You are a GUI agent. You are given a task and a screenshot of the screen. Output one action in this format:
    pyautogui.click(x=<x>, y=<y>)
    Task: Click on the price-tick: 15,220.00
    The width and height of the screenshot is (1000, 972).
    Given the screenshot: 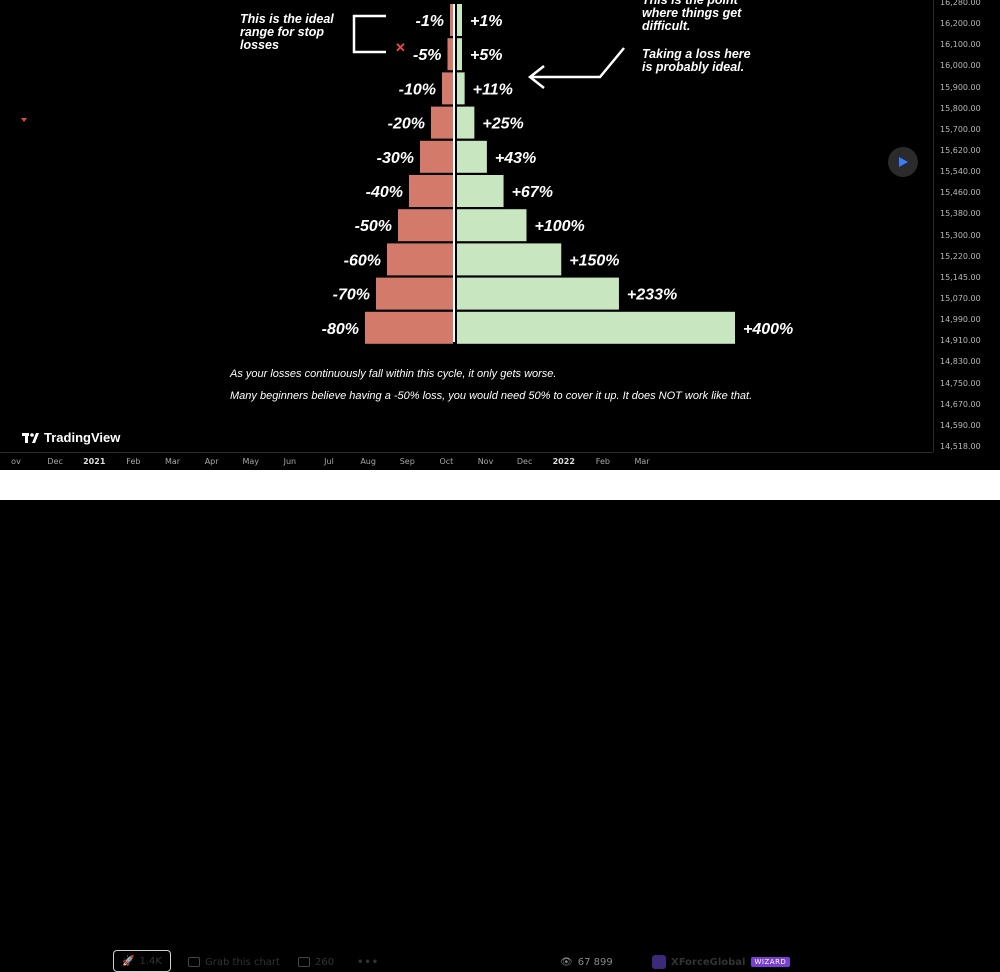 What is the action you would take?
    pyautogui.click(x=960, y=256)
    